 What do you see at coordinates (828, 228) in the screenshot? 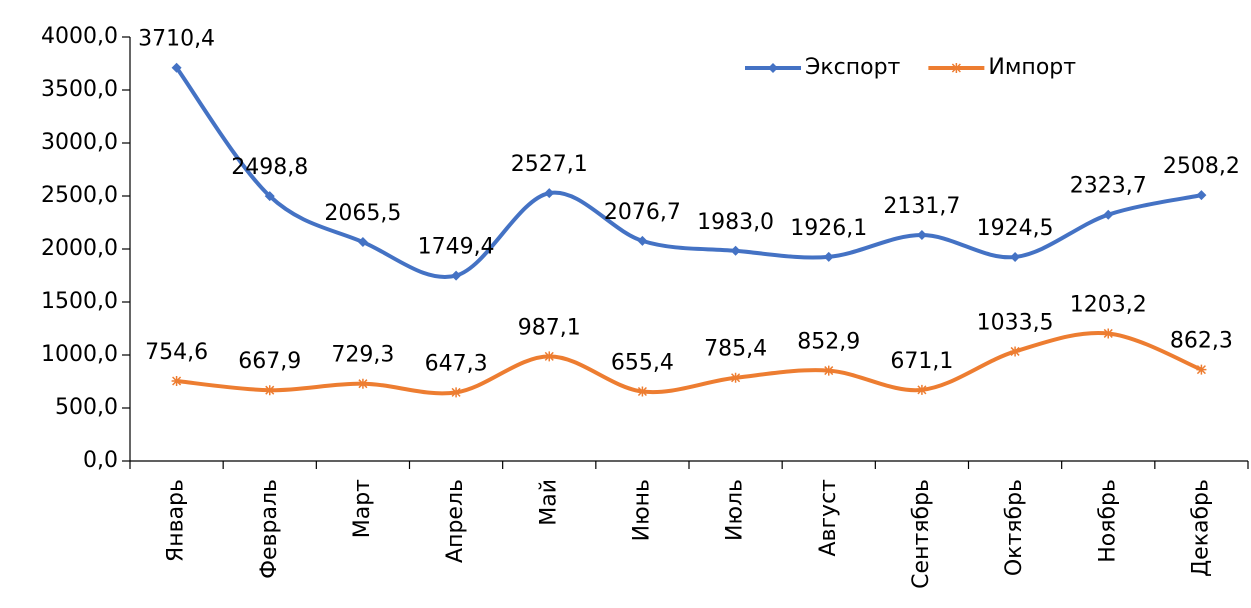
I see `data-label: 1926,1` at bounding box center [828, 228].